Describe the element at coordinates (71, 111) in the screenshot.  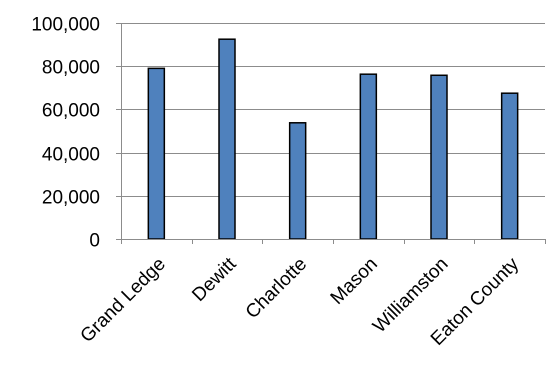
I see `y-tick-label: 60,000` at that location.